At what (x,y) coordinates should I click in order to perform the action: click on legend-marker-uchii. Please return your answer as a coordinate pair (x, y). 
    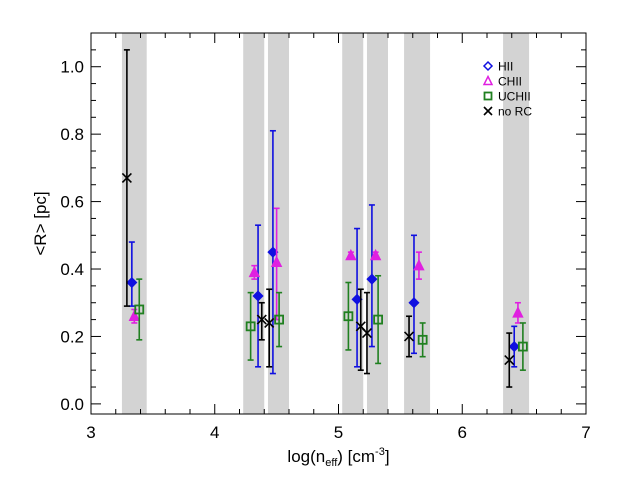
    Looking at the image, I should click on (488, 96).